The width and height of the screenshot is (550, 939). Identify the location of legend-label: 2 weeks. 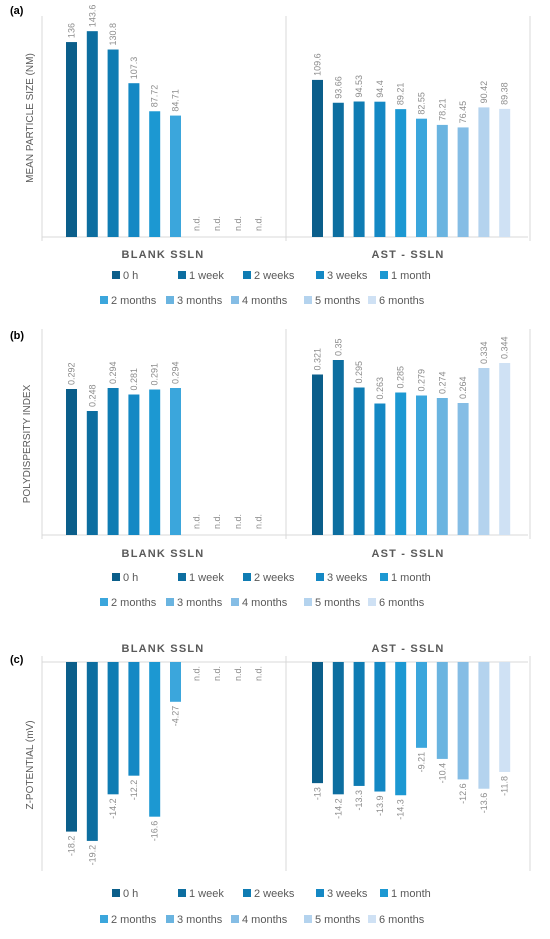
(274, 894).